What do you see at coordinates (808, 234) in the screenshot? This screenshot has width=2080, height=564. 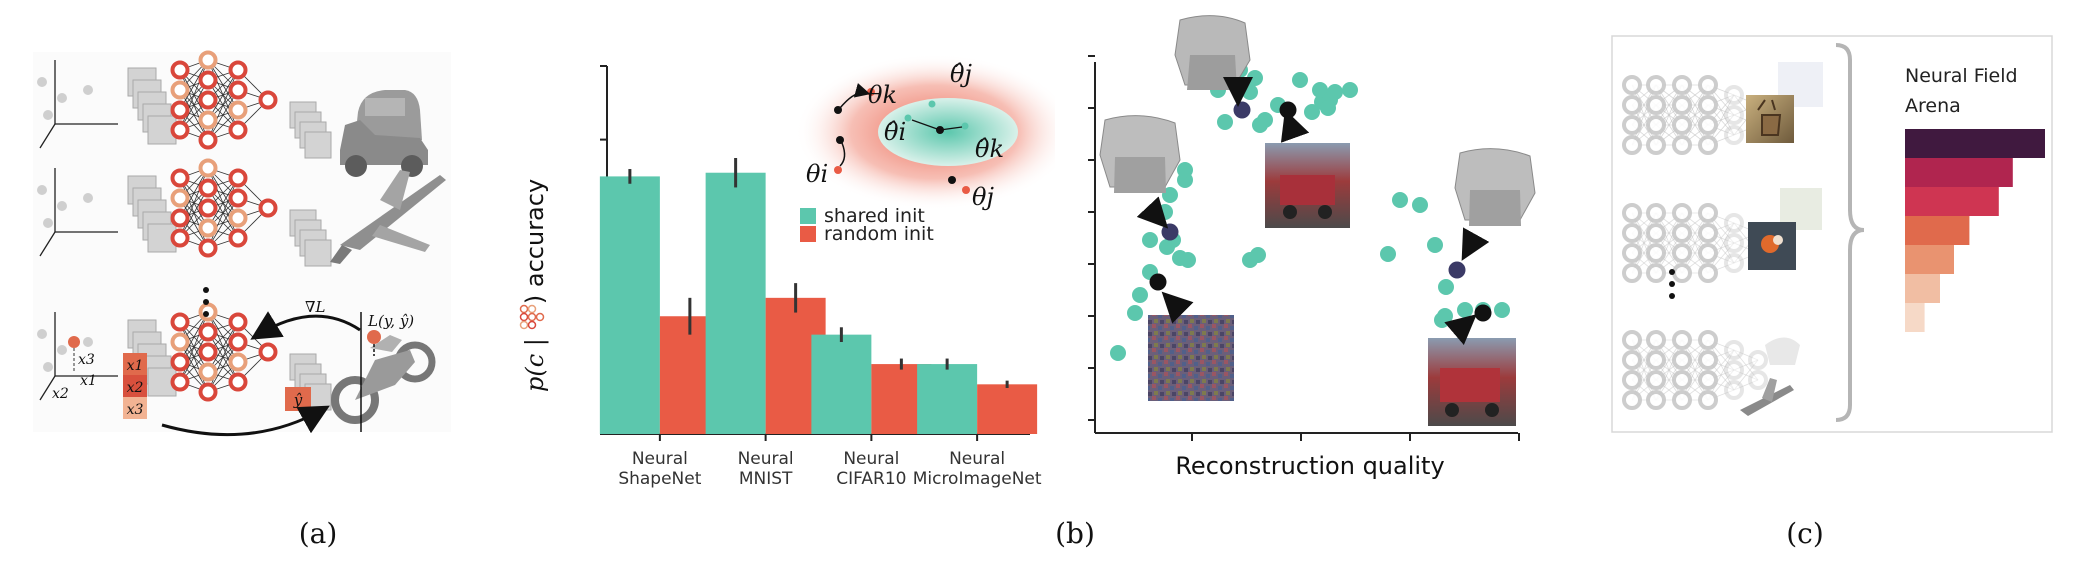 I see `legend-swatch-random` at bounding box center [808, 234].